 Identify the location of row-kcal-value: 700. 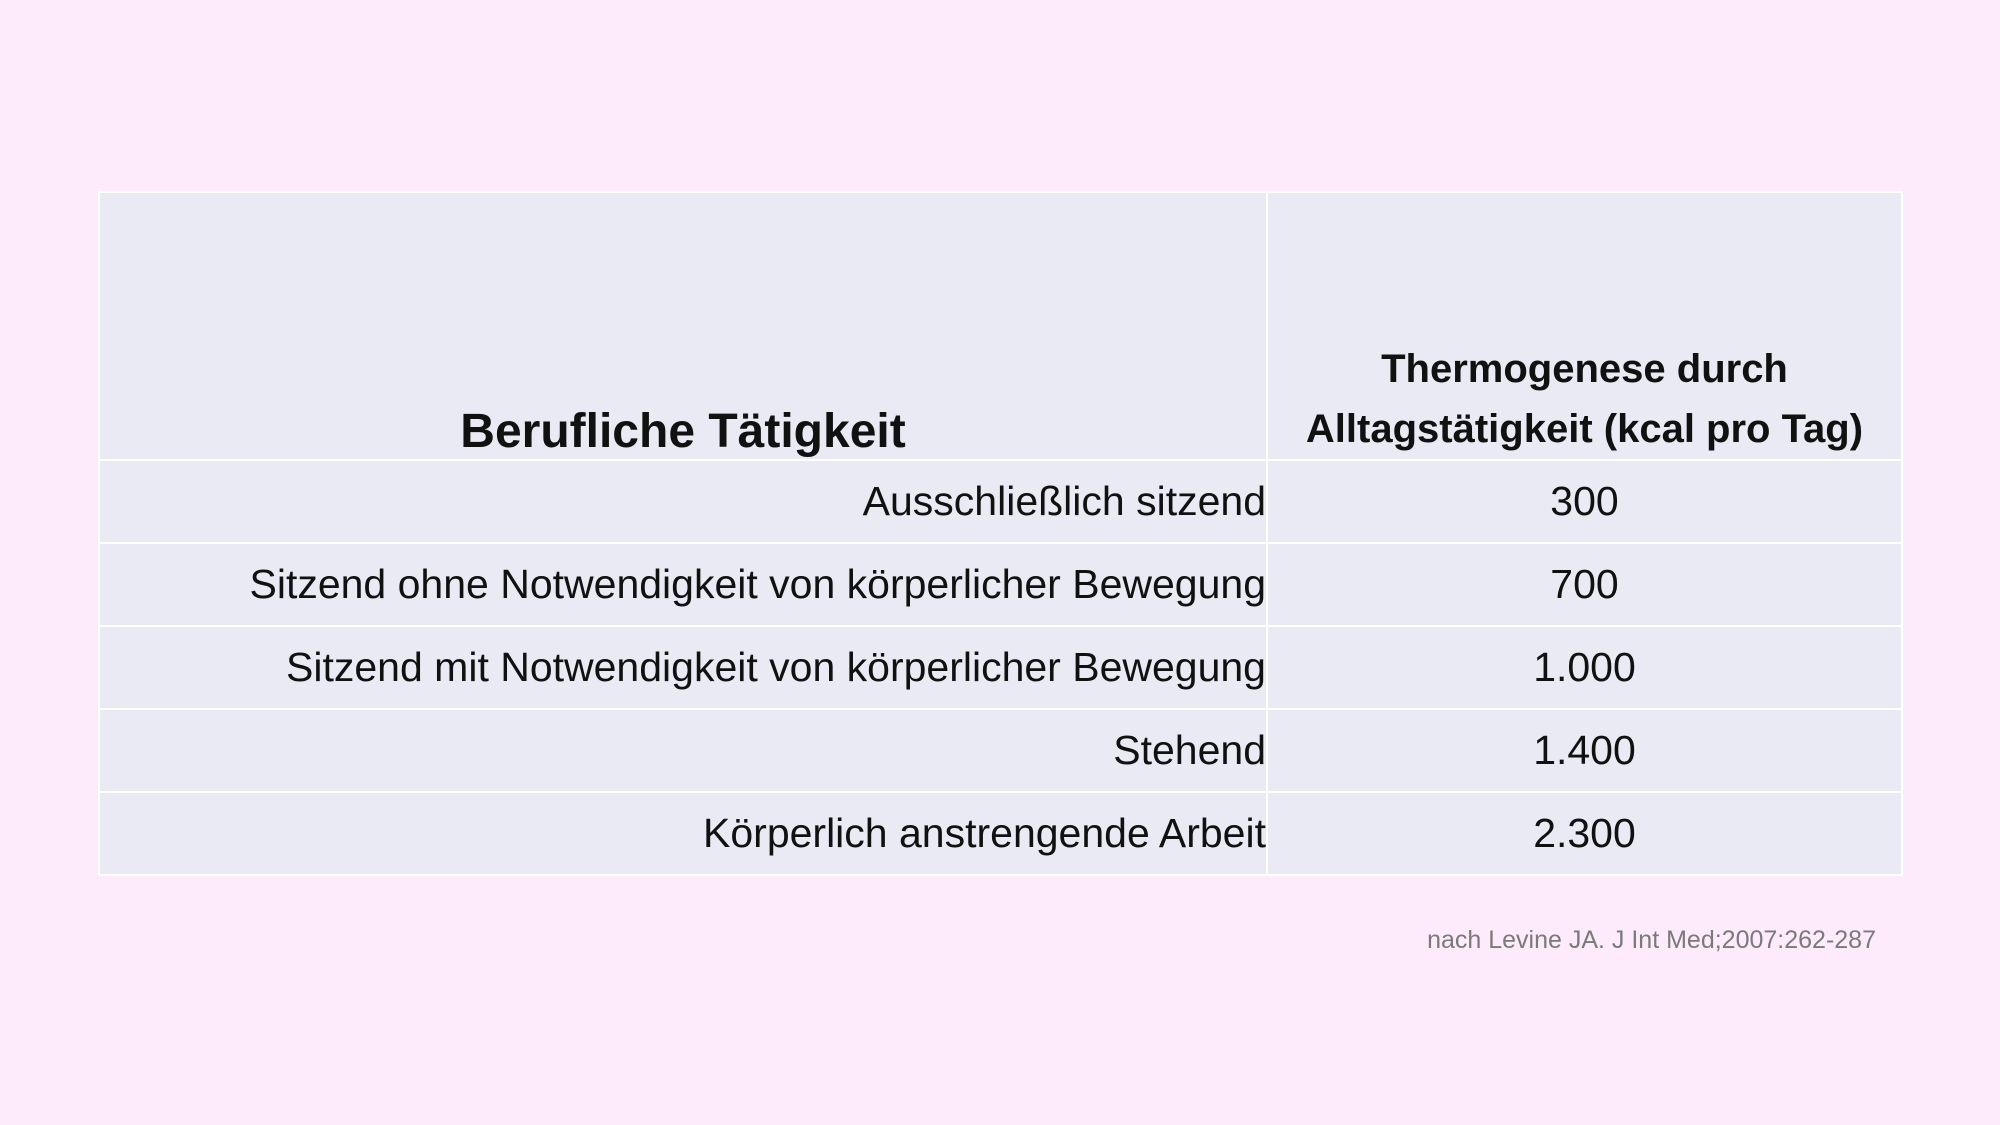
(1584, 584).